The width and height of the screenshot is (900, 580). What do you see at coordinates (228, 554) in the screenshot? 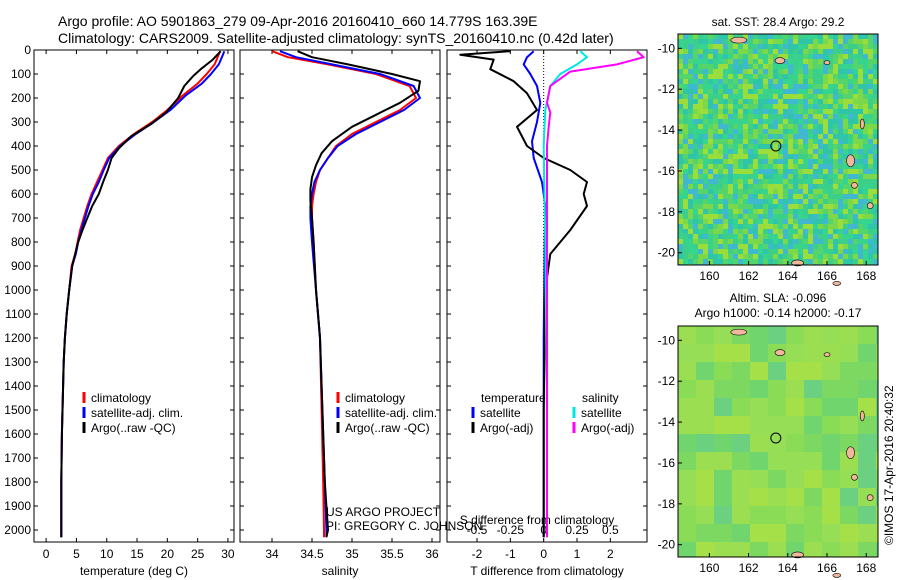
I see `x-tick-label: 30` at bounding box center [228, 554].